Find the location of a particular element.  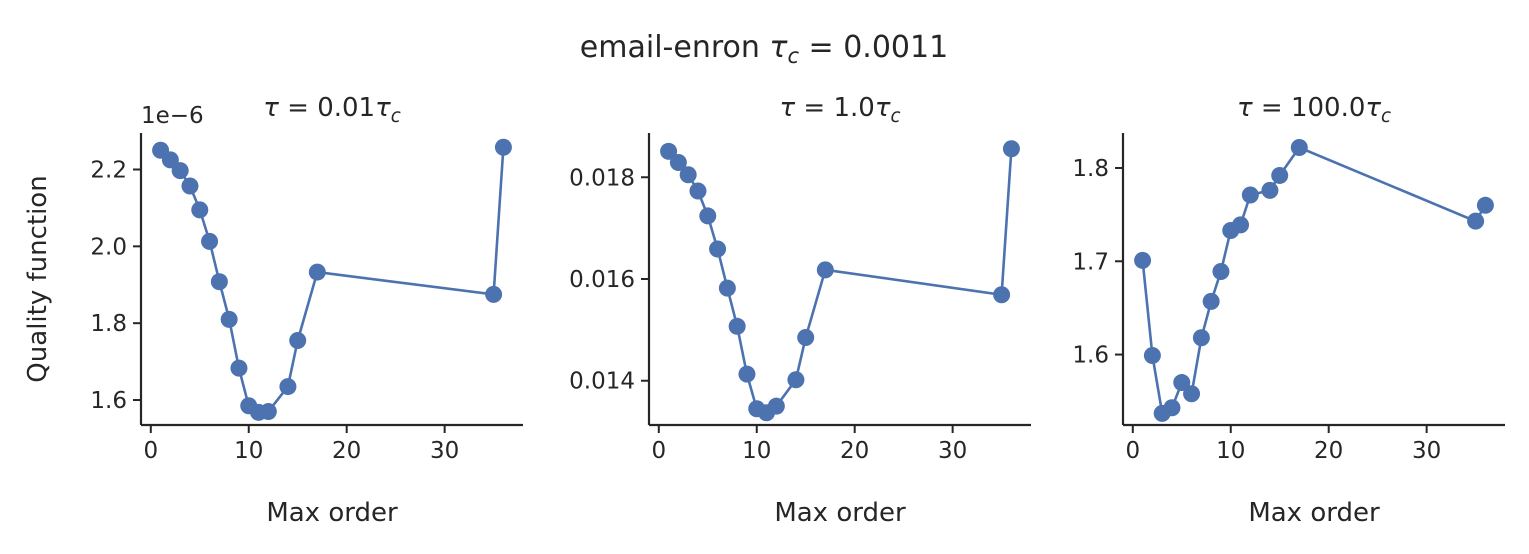

y-axis-label: Quality function is located at coordinates (38, 278).